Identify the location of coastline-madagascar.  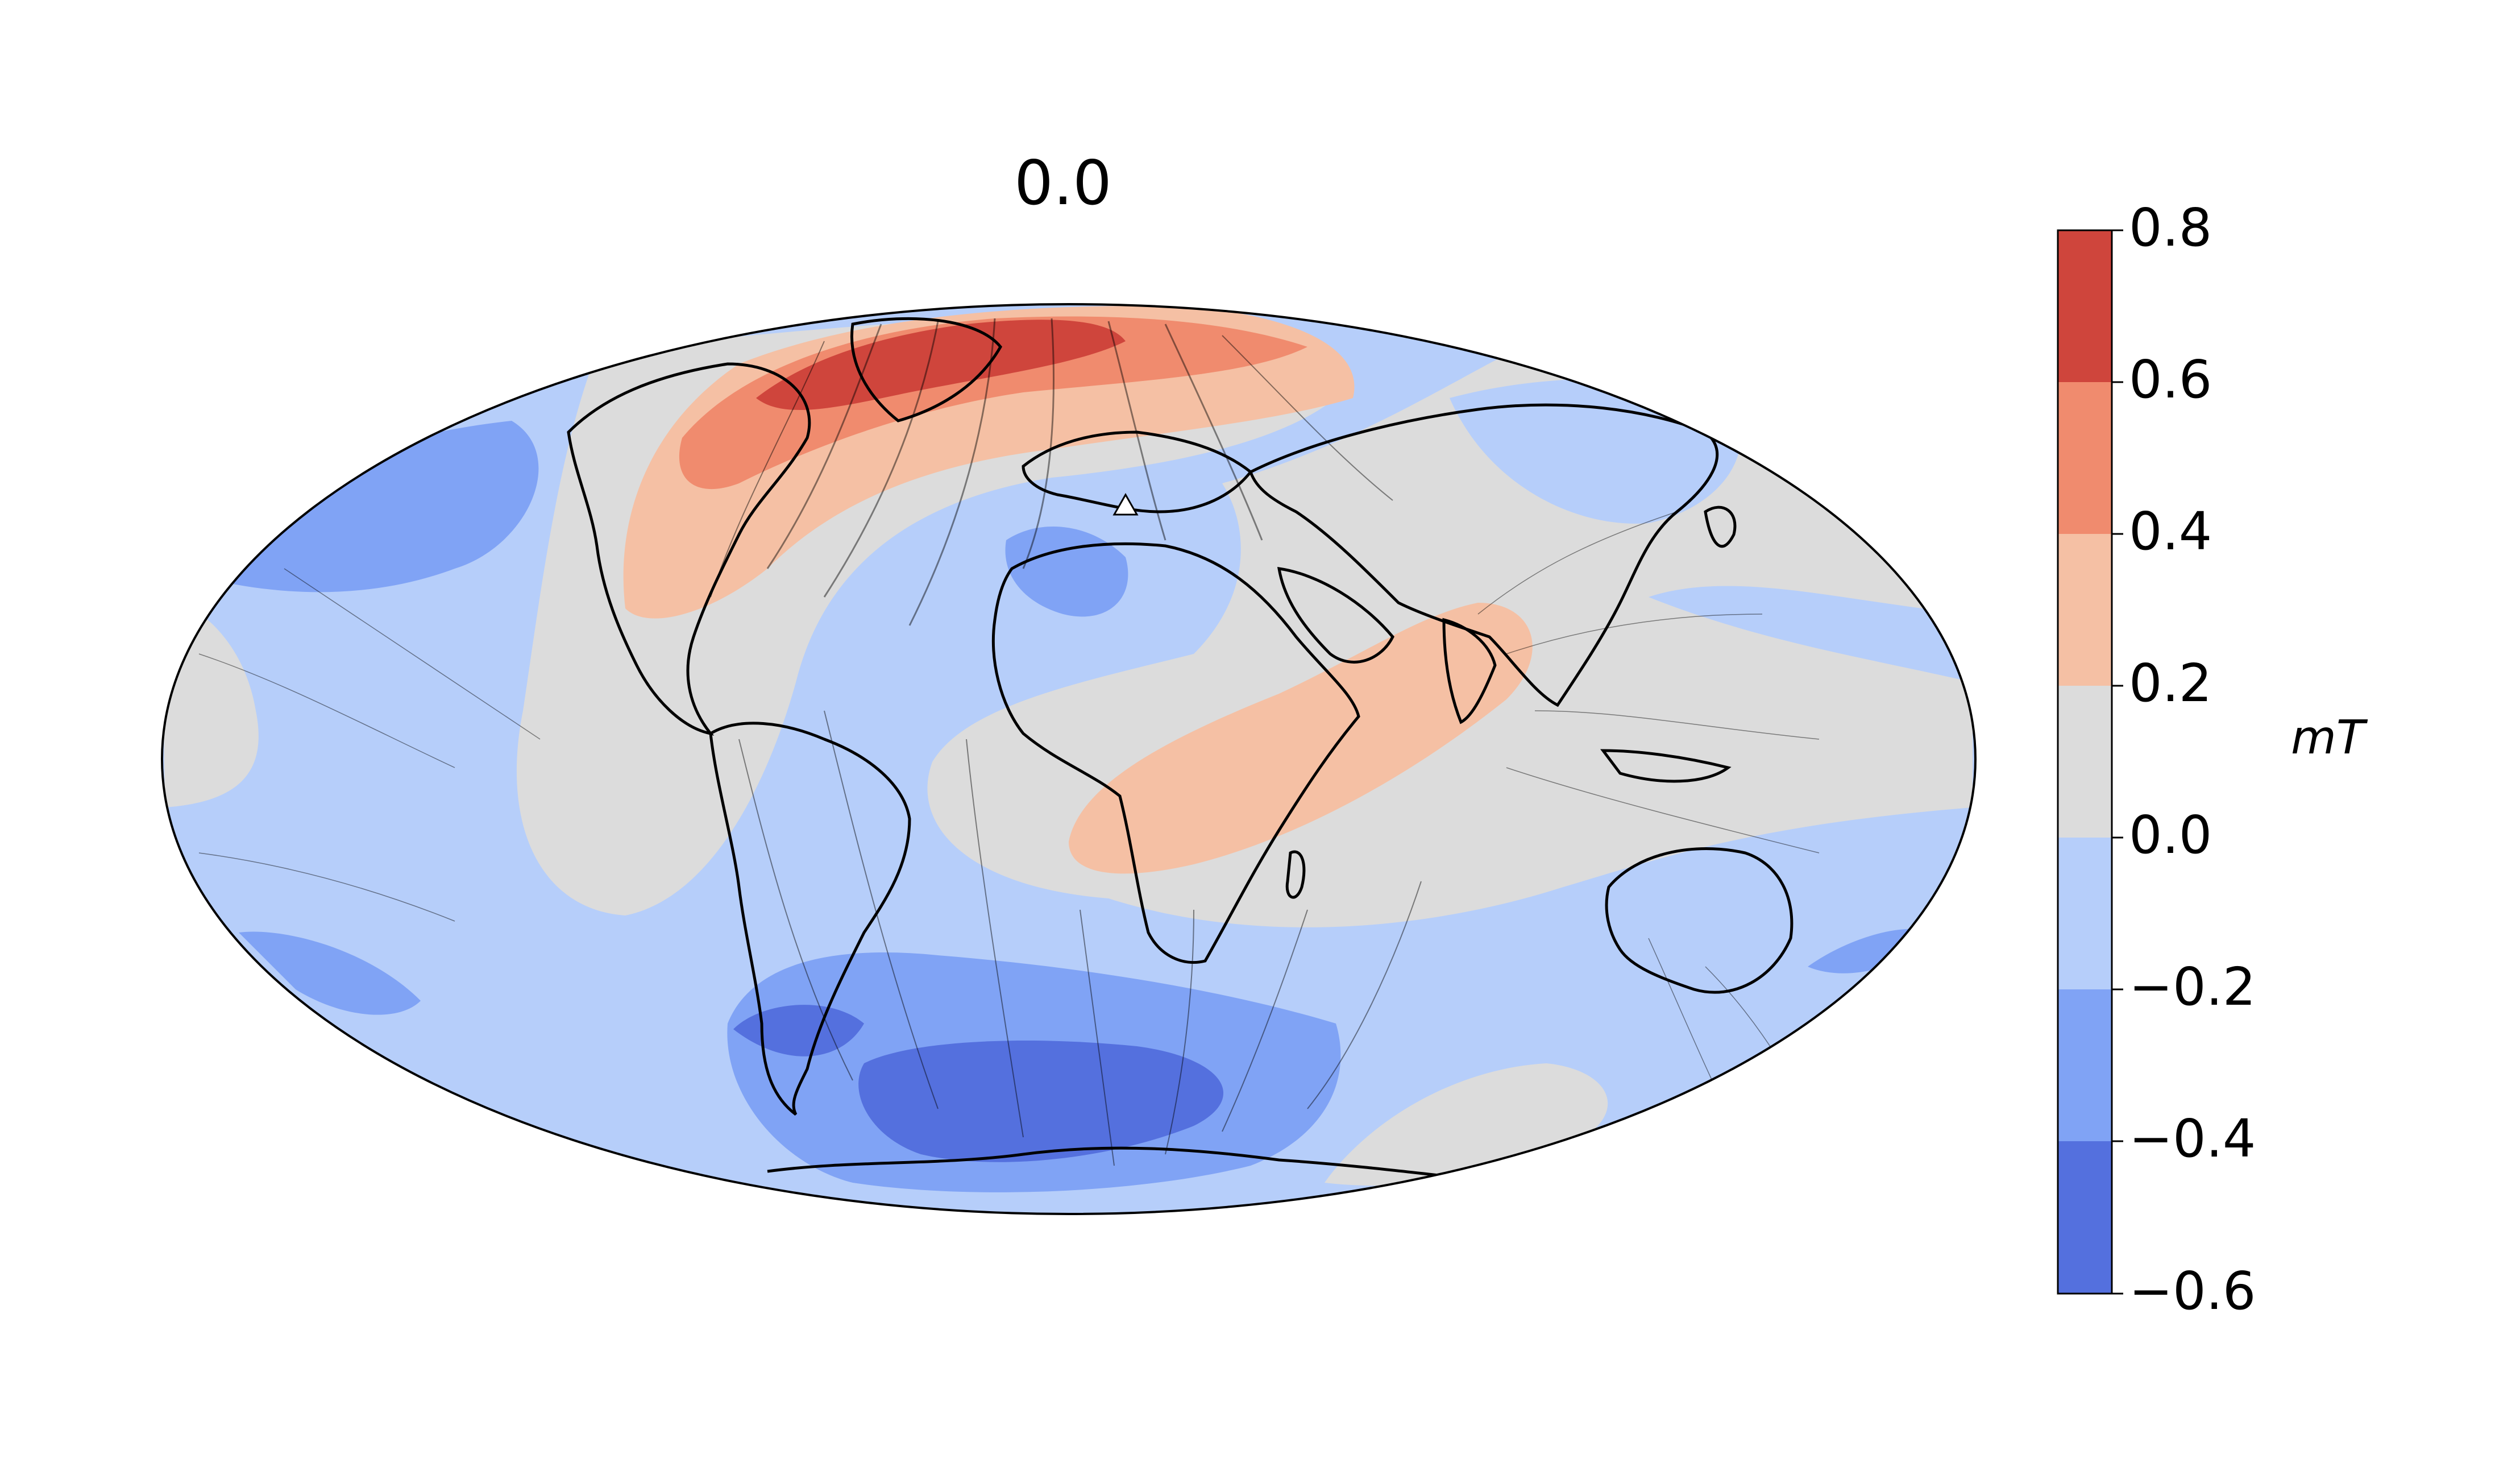
(1295, 874).